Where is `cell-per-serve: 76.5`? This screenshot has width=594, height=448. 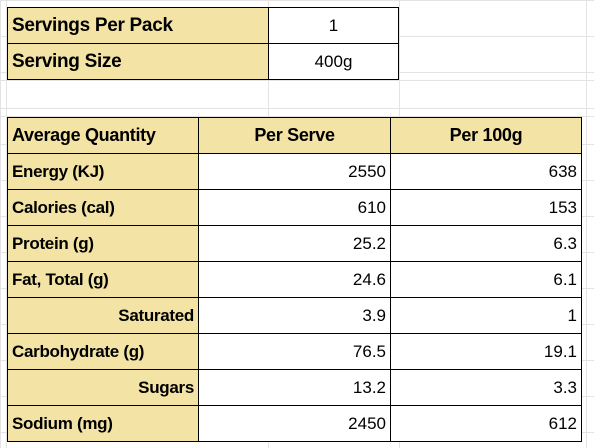
cell-per-serve: 76.5 is located at coordinates (294, 351).